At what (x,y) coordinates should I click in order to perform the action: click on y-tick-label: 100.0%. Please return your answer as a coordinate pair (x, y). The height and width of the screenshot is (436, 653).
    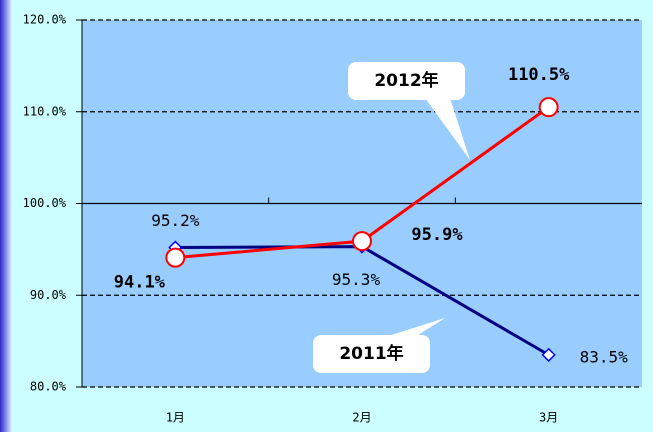
    Looking at the image, I should click on (45, 203).